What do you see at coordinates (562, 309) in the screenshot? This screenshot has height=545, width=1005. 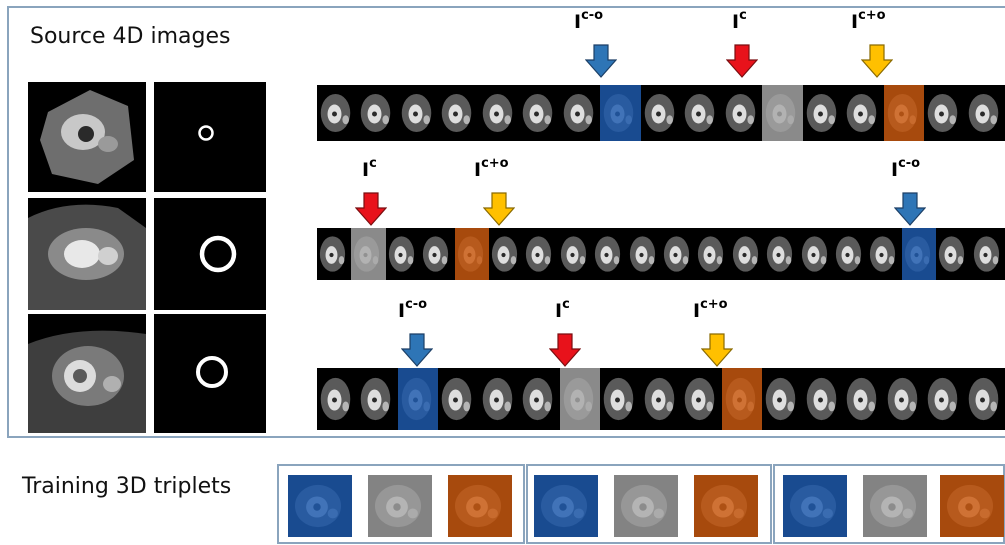 I see `label-cur-3: Ic` at bounding box center [562, 309].